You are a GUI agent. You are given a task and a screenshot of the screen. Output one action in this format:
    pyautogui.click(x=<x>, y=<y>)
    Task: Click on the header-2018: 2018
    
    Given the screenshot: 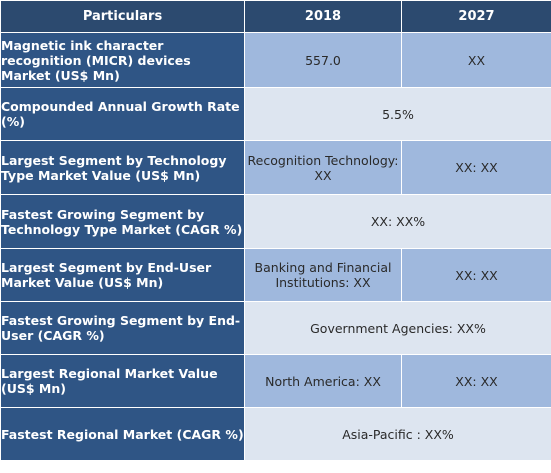 What is the action you would take?
    pyautogui.click(x=323, y=16)
    